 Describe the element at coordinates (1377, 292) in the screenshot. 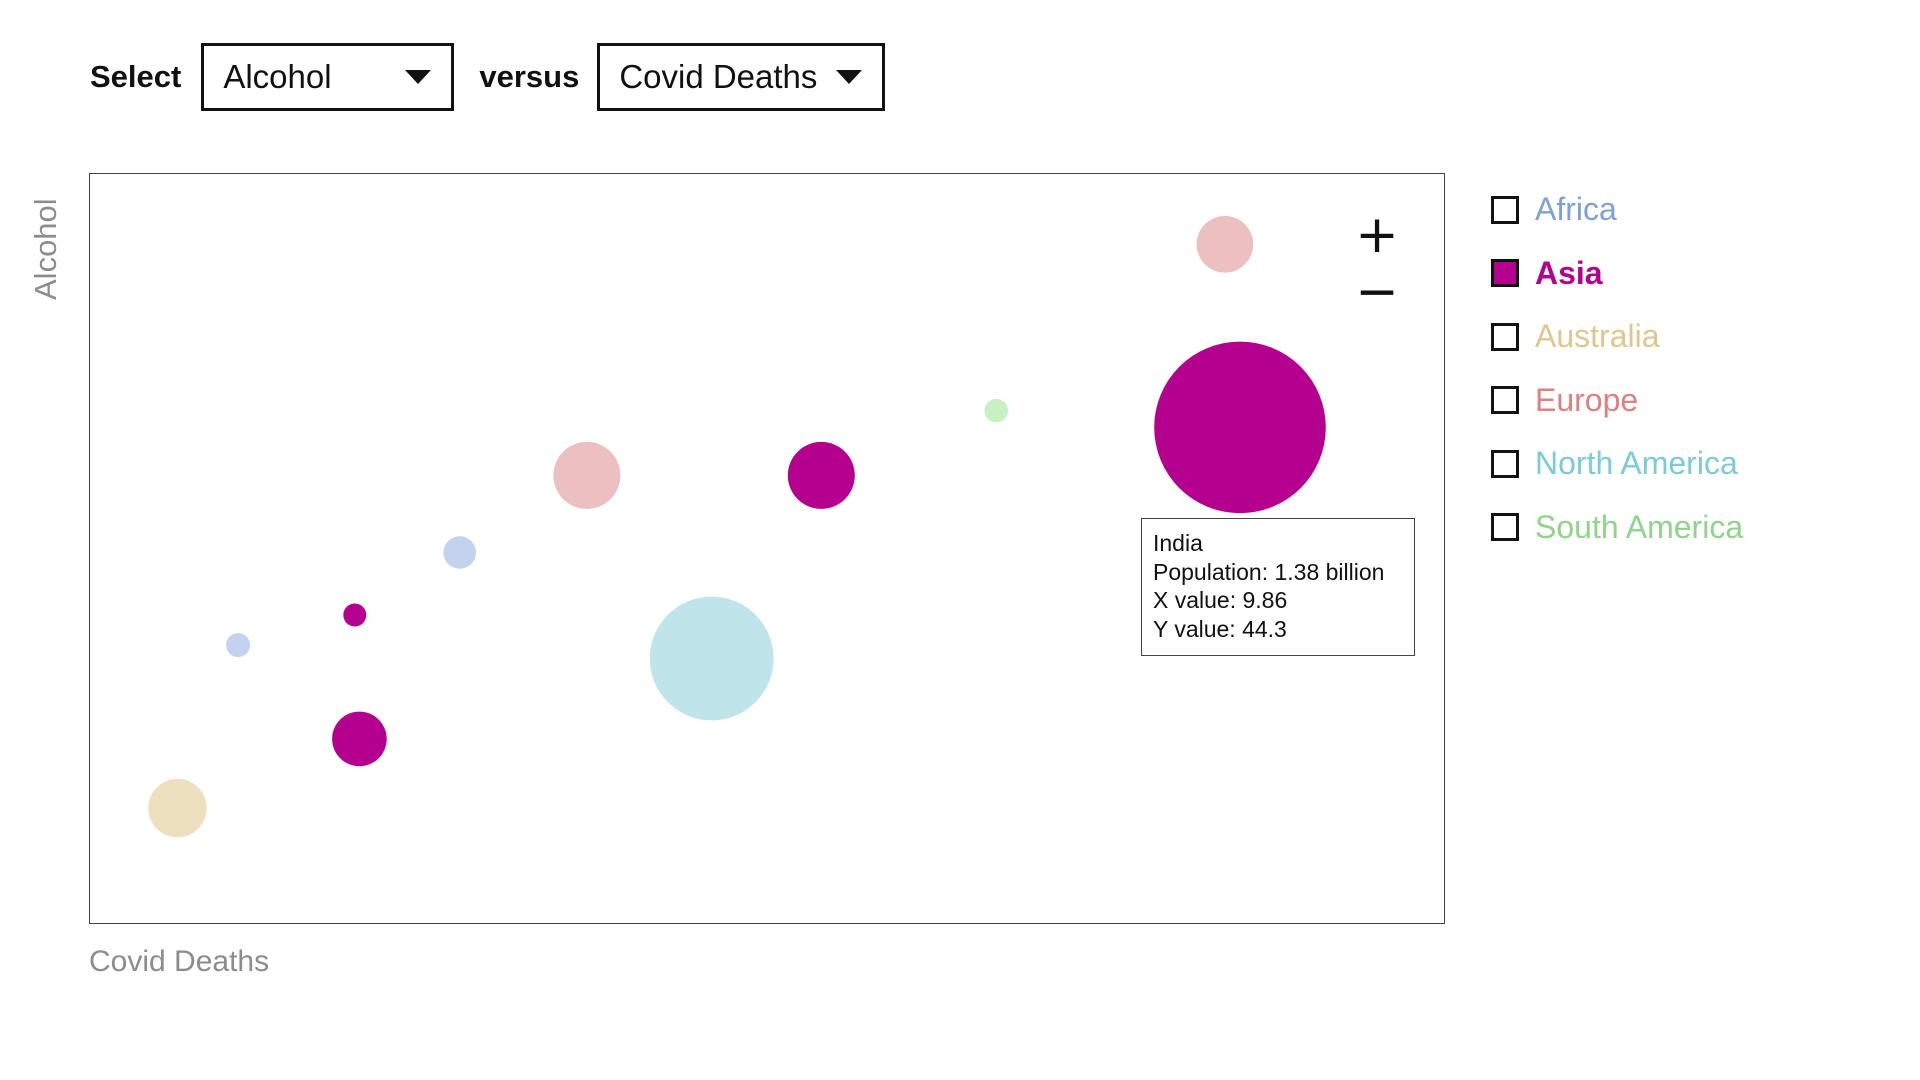

I see `zoom-out-button: −` at that location.